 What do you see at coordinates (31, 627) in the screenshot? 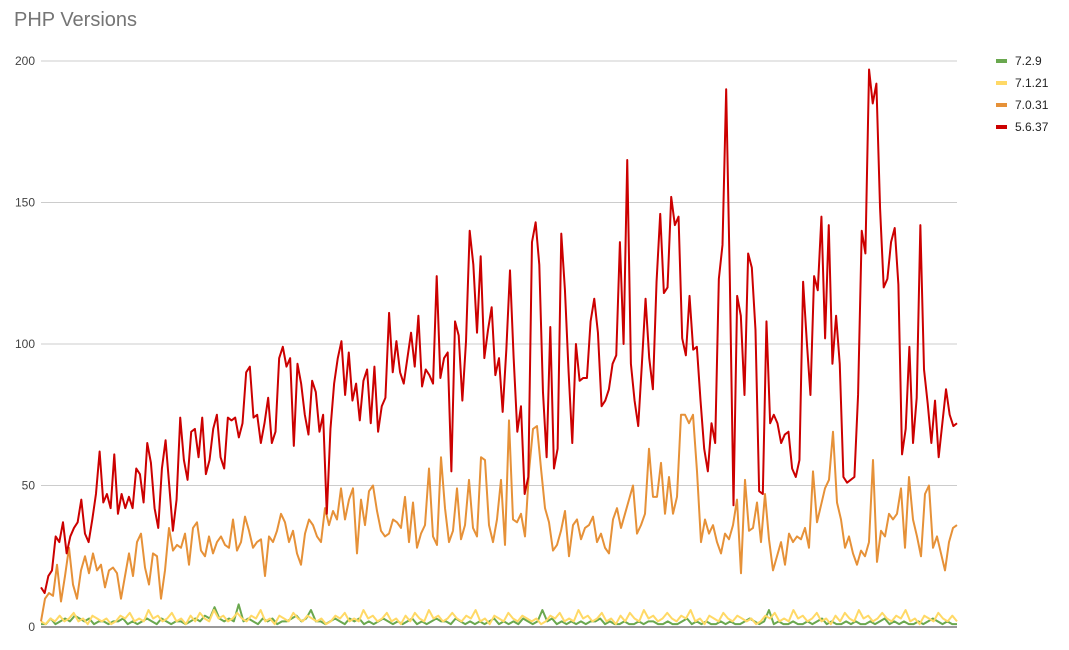
I see `y-tick-label: 0` at bounding box center [31, 627].